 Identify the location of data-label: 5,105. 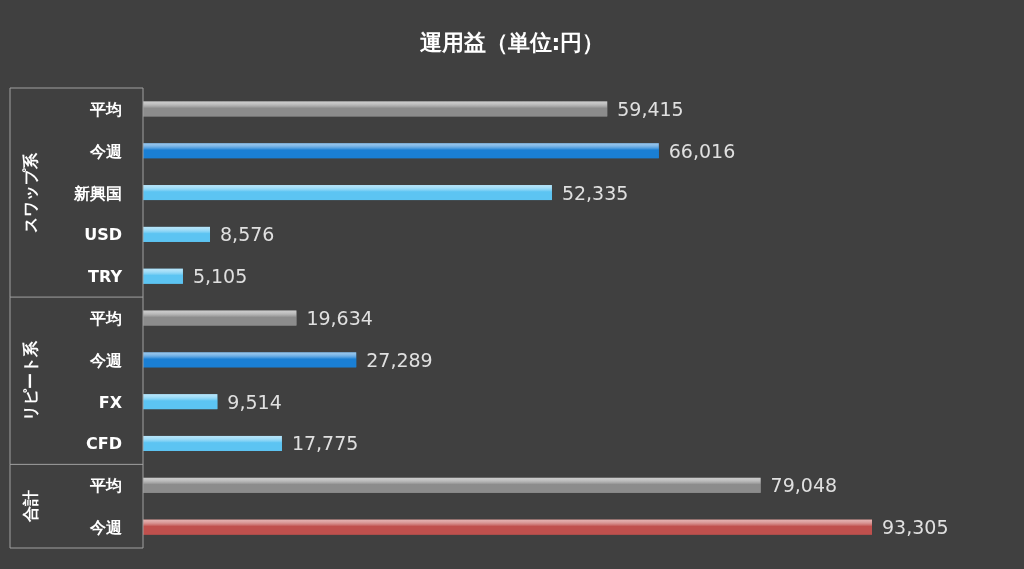
(220, 276).